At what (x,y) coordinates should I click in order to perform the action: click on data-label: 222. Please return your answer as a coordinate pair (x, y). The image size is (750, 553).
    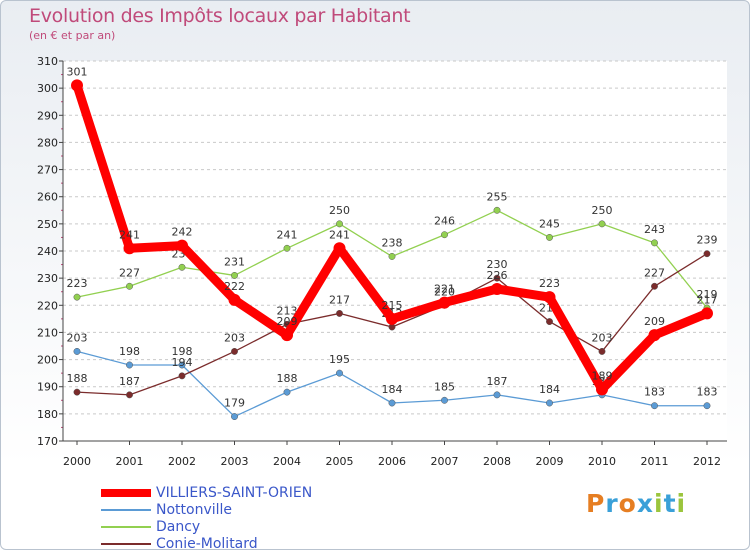
    Looking at the image, I should click on (234, 286).